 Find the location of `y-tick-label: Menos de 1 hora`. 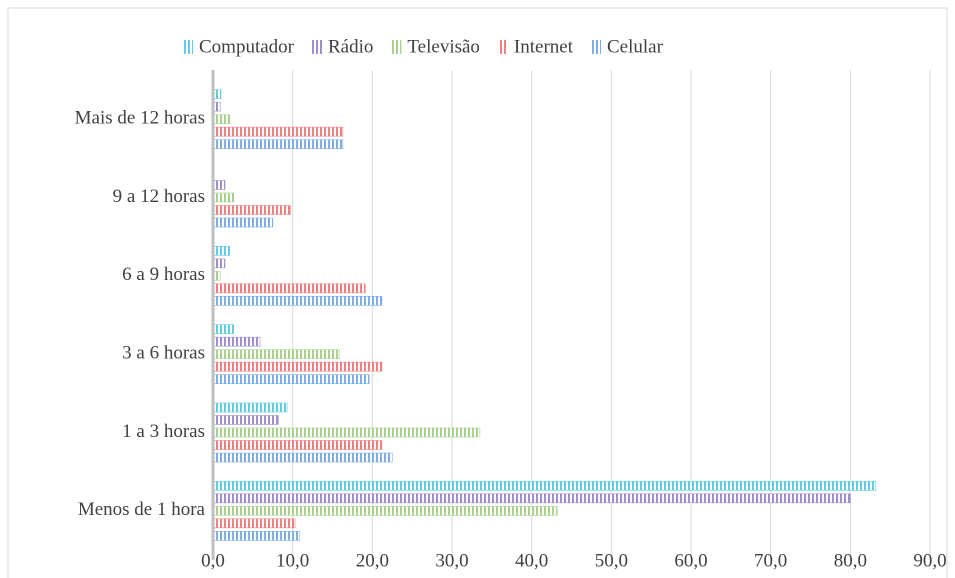

y-tick-label: Menos de 1 hora is located at coordinates (142, 509).